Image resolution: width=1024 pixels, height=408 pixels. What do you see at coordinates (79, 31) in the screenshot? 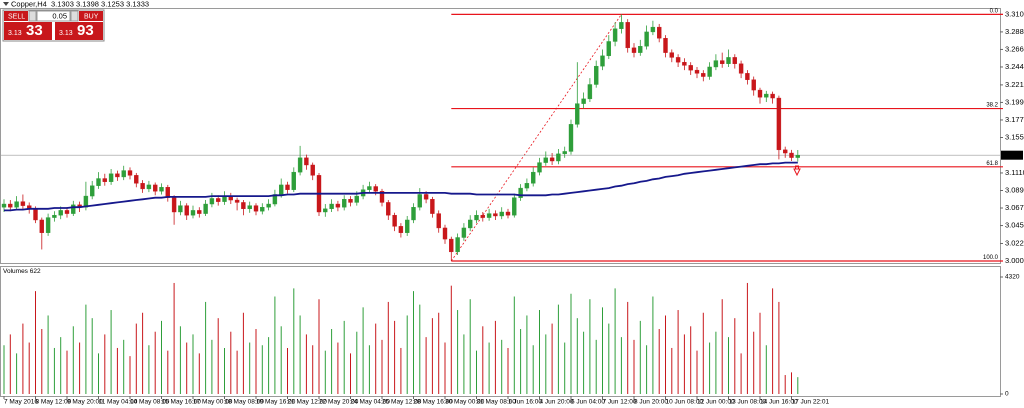
I see `buy-price-box` at bounding box center [79, 31].